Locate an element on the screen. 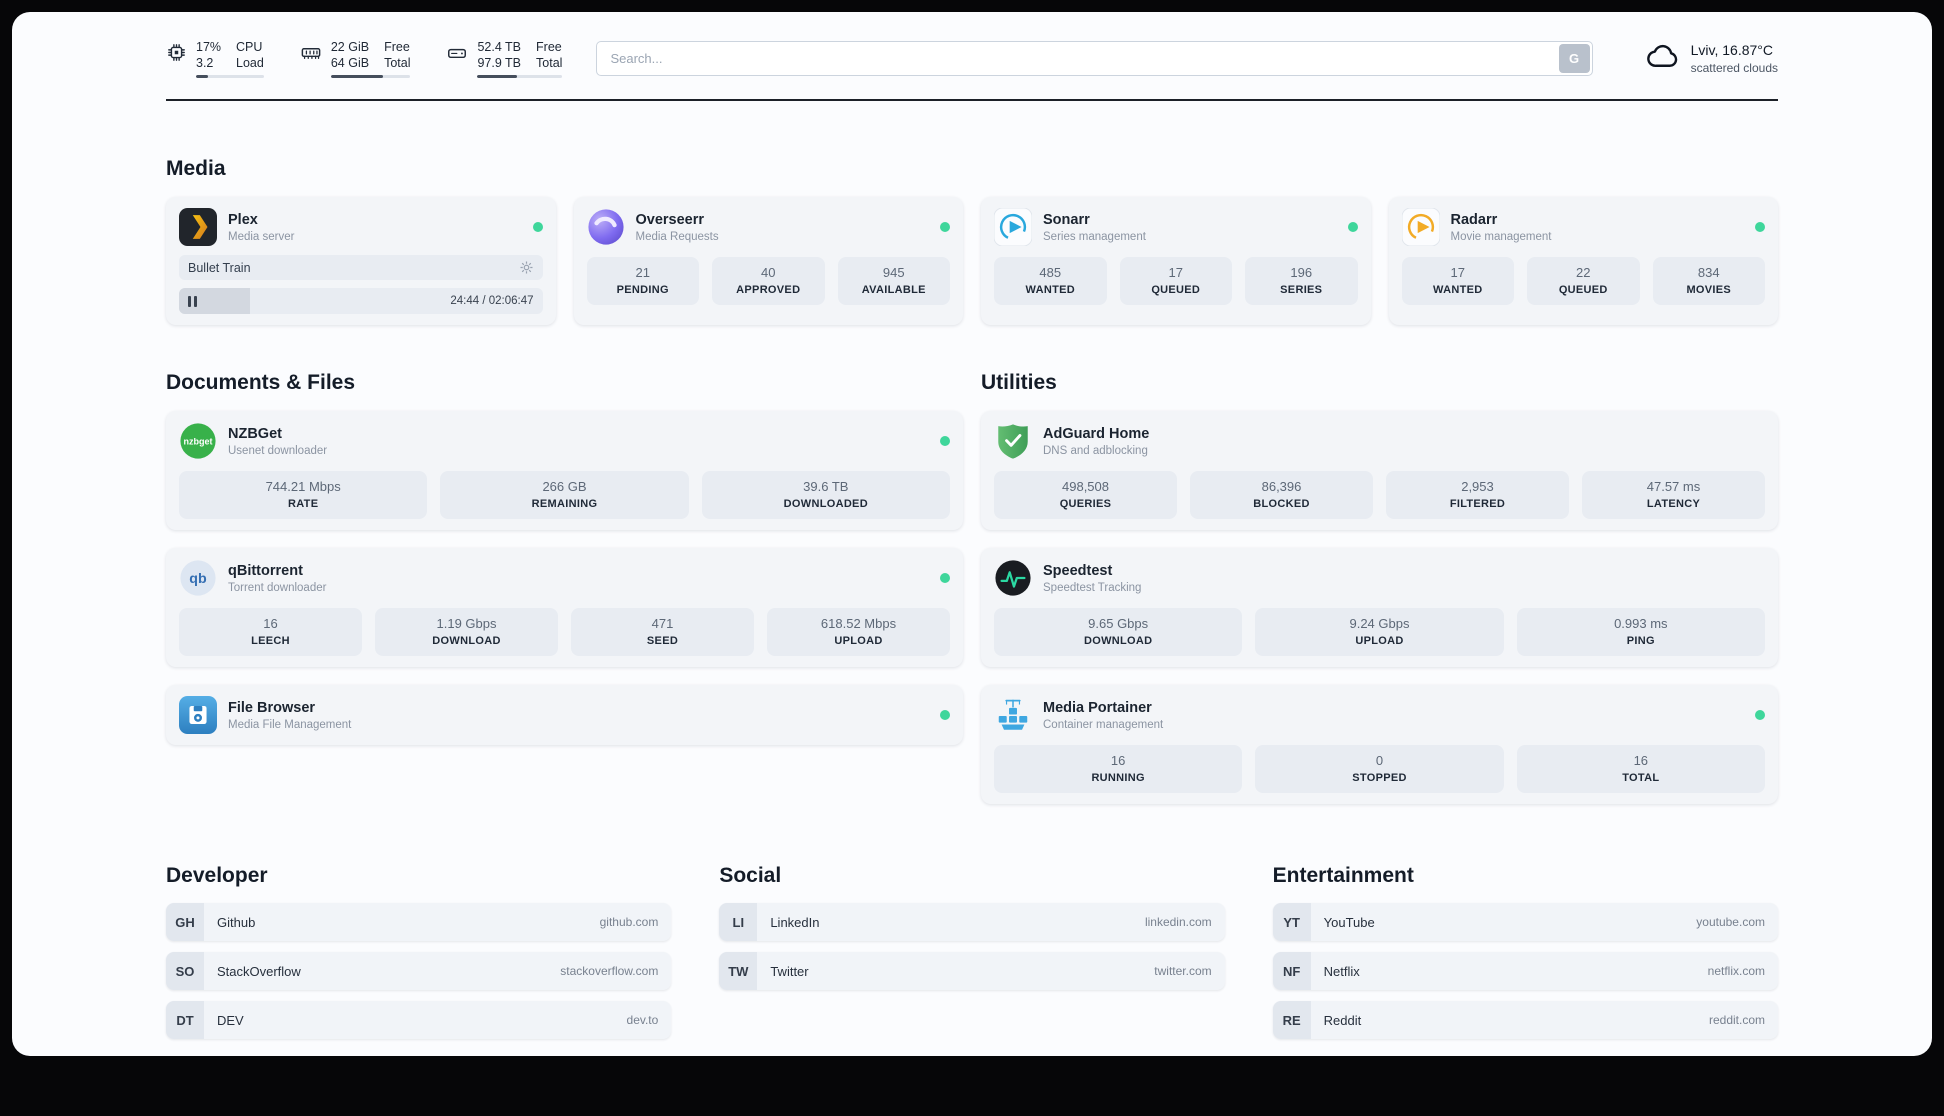 Image resolution: width=1944 pixels, height=1116 pixels. stat-tile: 618.52 Mbps UPLOAD is located at coordinates (858, 632).